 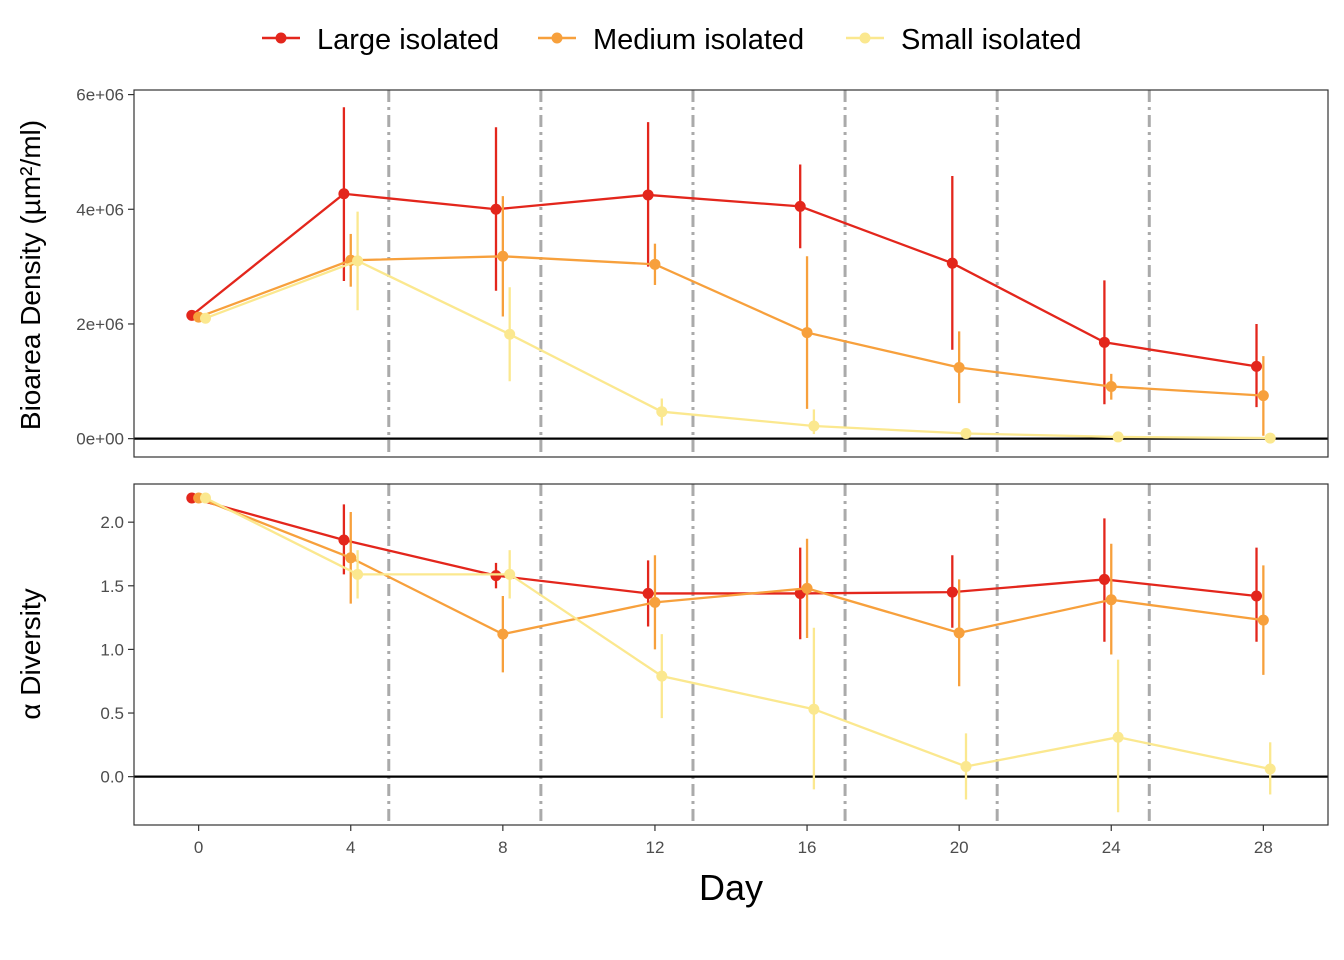 I want to click on legend-key-point-large, so click(x=281, y=38).